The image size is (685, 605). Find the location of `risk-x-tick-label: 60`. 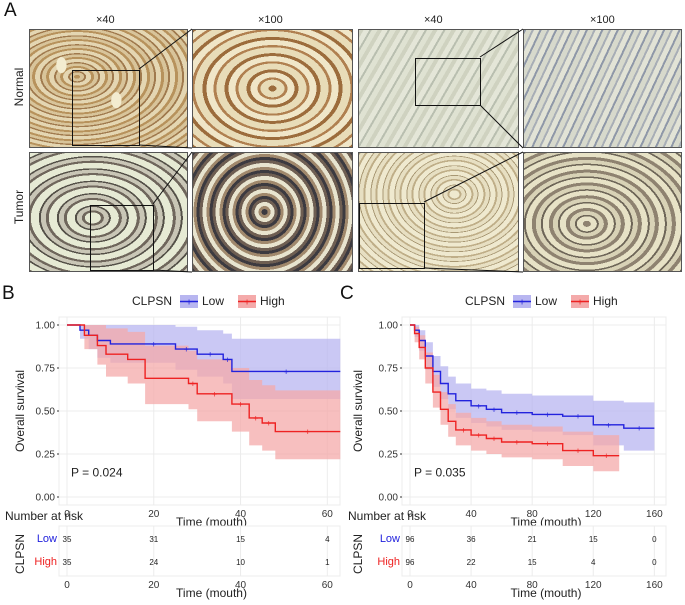

risk-x-tick-label: 60 is located at coordinates (328, 585).